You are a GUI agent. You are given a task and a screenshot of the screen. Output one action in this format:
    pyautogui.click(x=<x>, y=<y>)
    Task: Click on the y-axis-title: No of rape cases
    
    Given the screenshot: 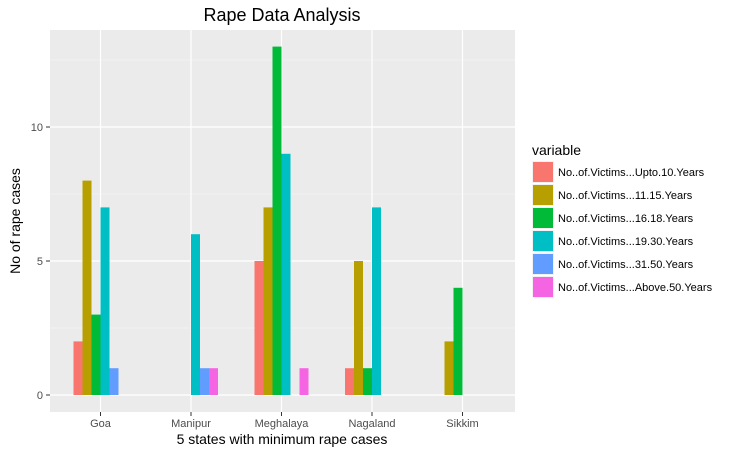 What is the action you would take?
    pyautogui.click(x=15, y=221)
    